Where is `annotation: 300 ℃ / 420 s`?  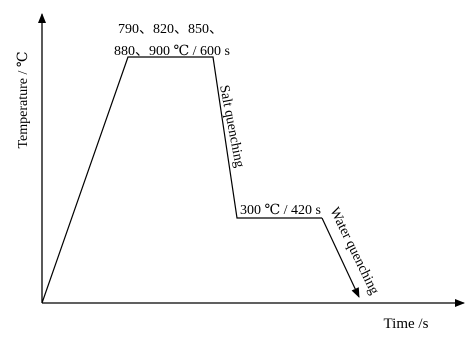
annotation: 300 ℃ / 420 s is located at coordinates (280, 210).